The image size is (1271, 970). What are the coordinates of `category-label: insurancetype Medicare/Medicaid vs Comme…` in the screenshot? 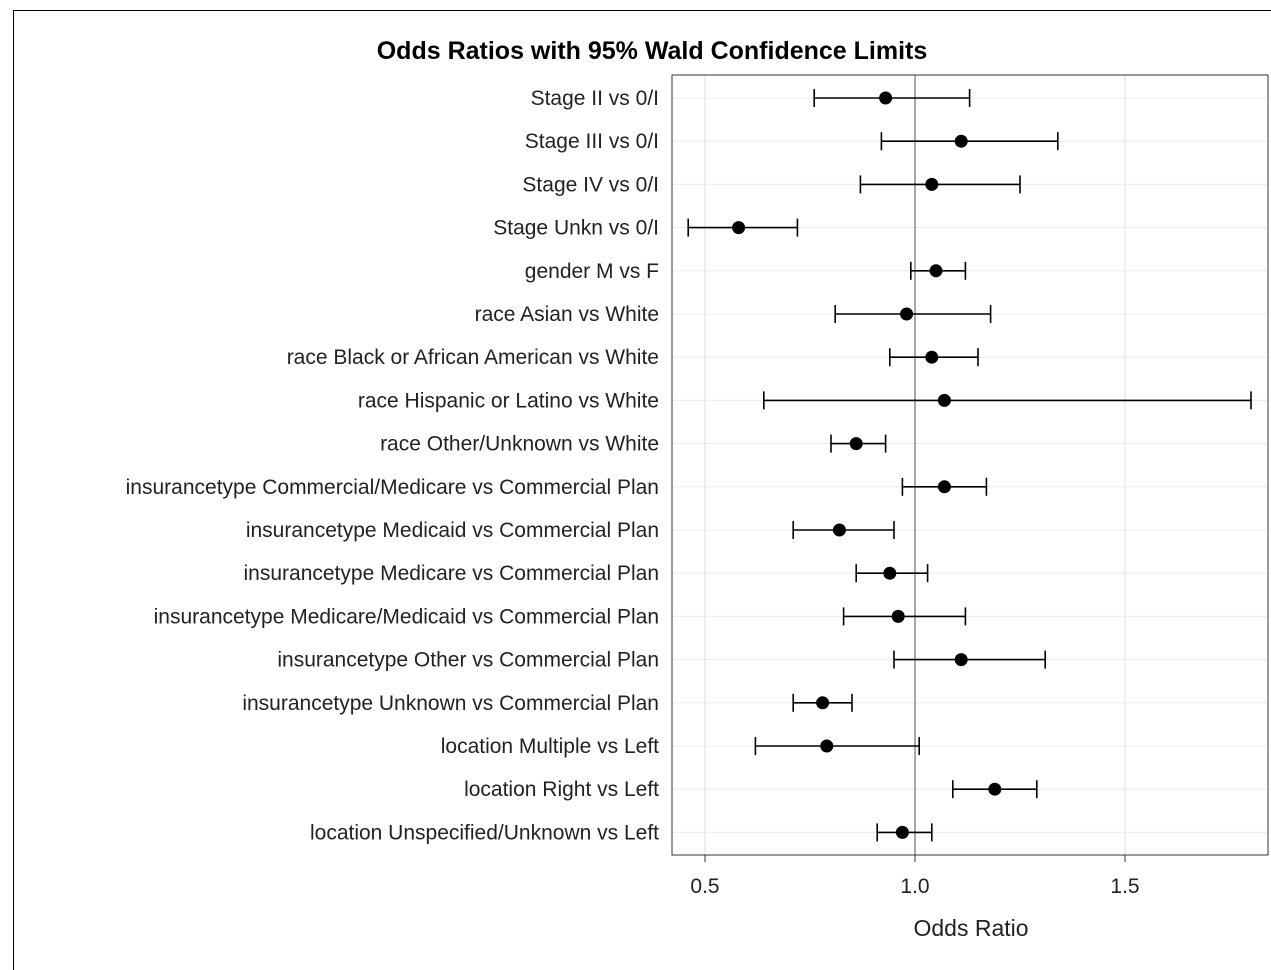 It's located at (406, 616).